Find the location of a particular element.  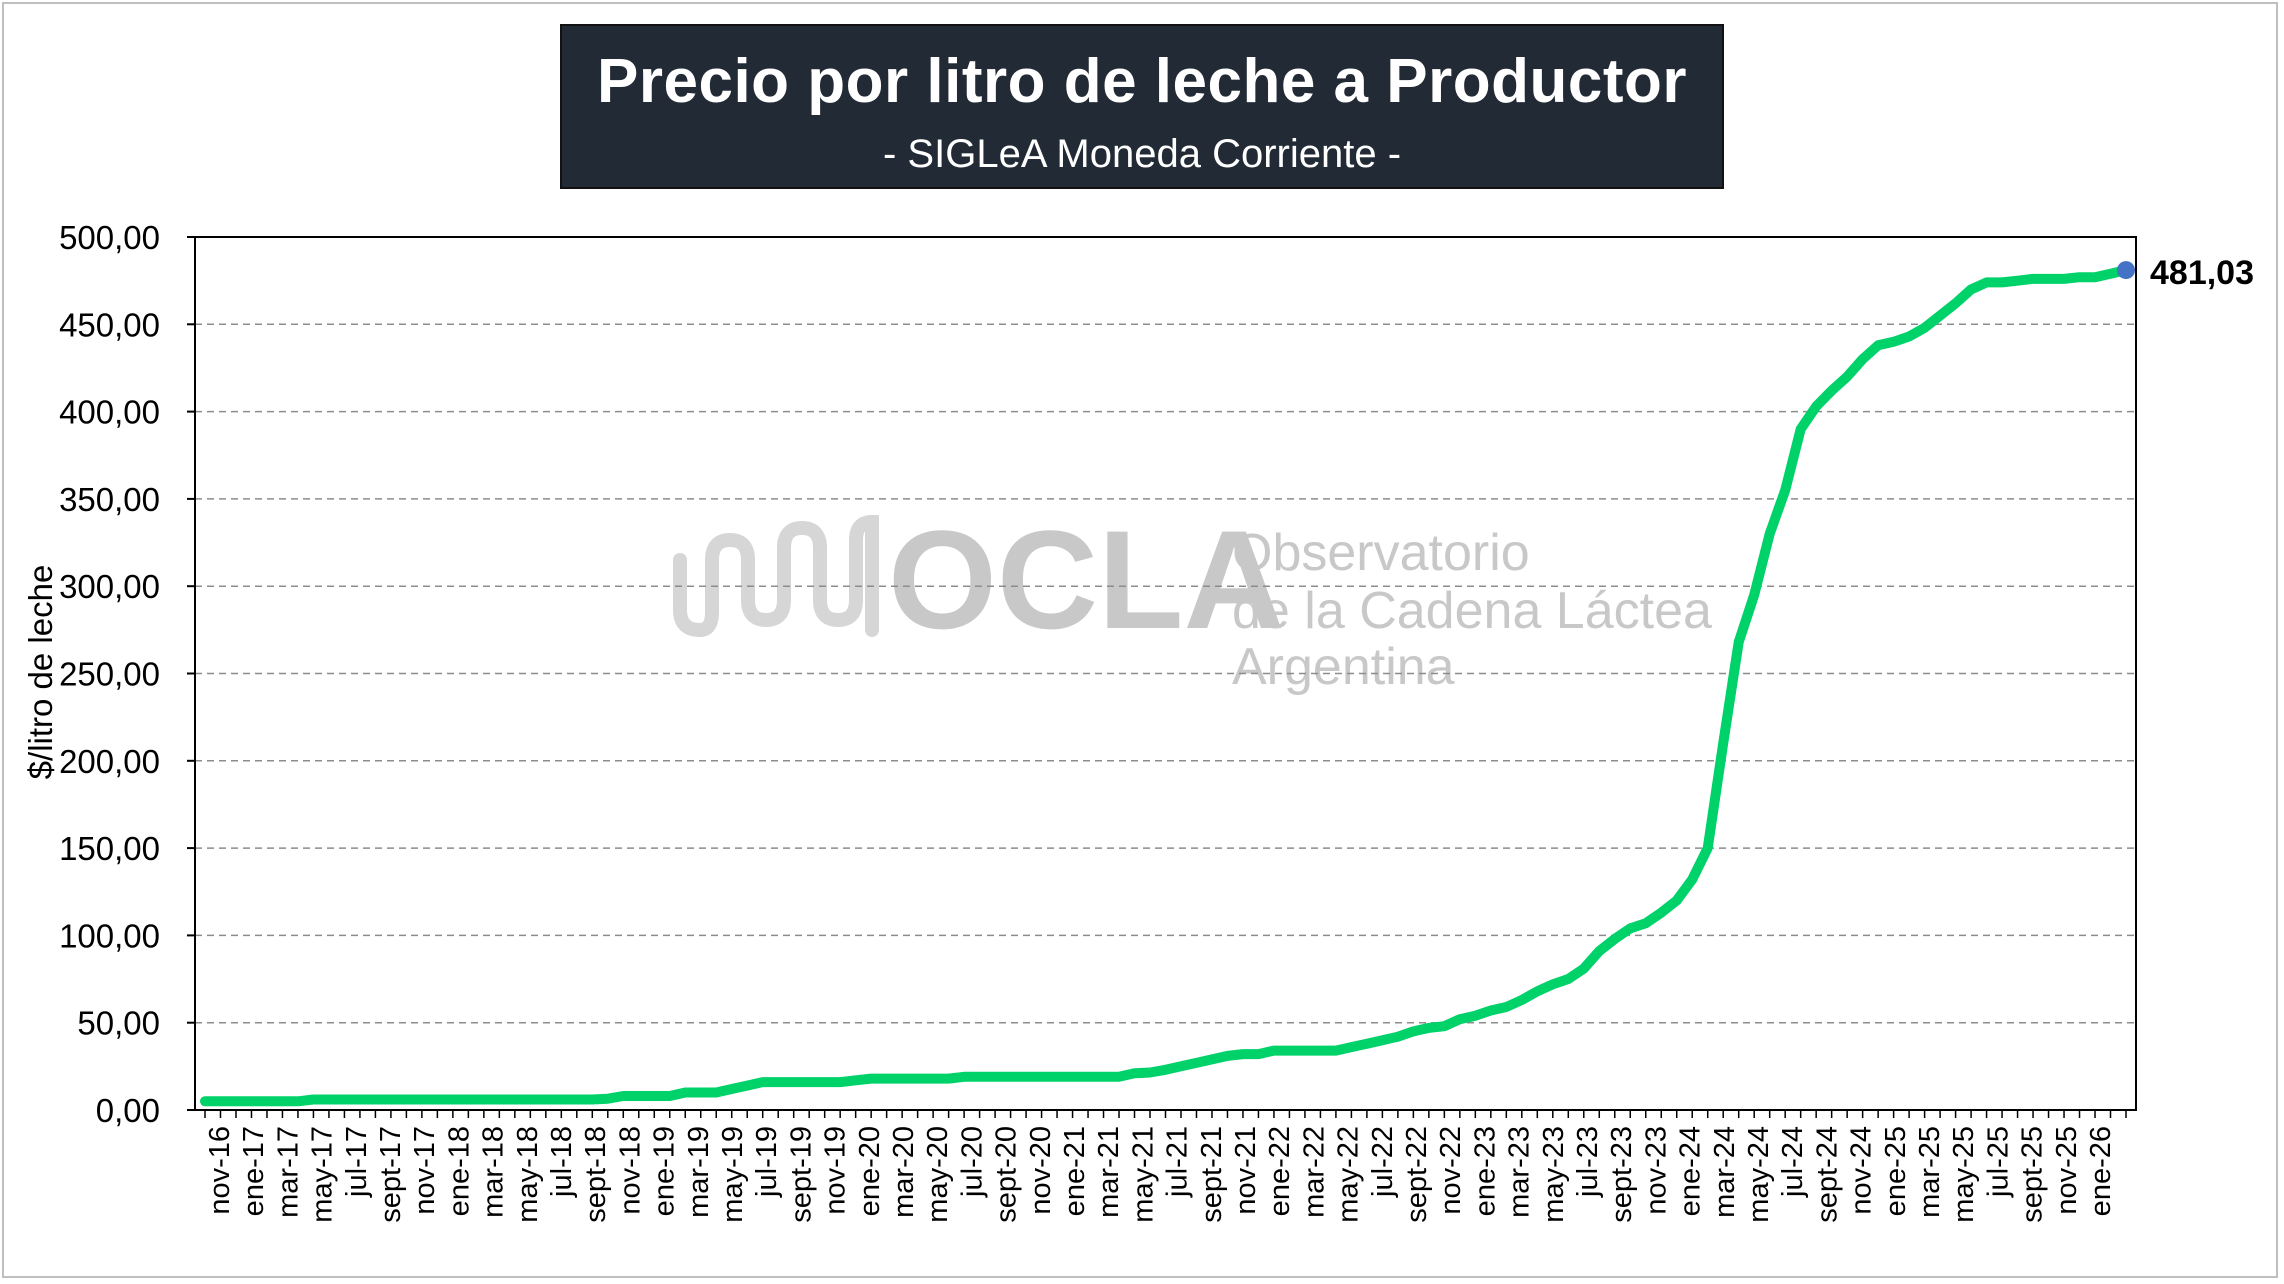

x-tick-label: ene-24 is located at coordinates (1691, 1171).